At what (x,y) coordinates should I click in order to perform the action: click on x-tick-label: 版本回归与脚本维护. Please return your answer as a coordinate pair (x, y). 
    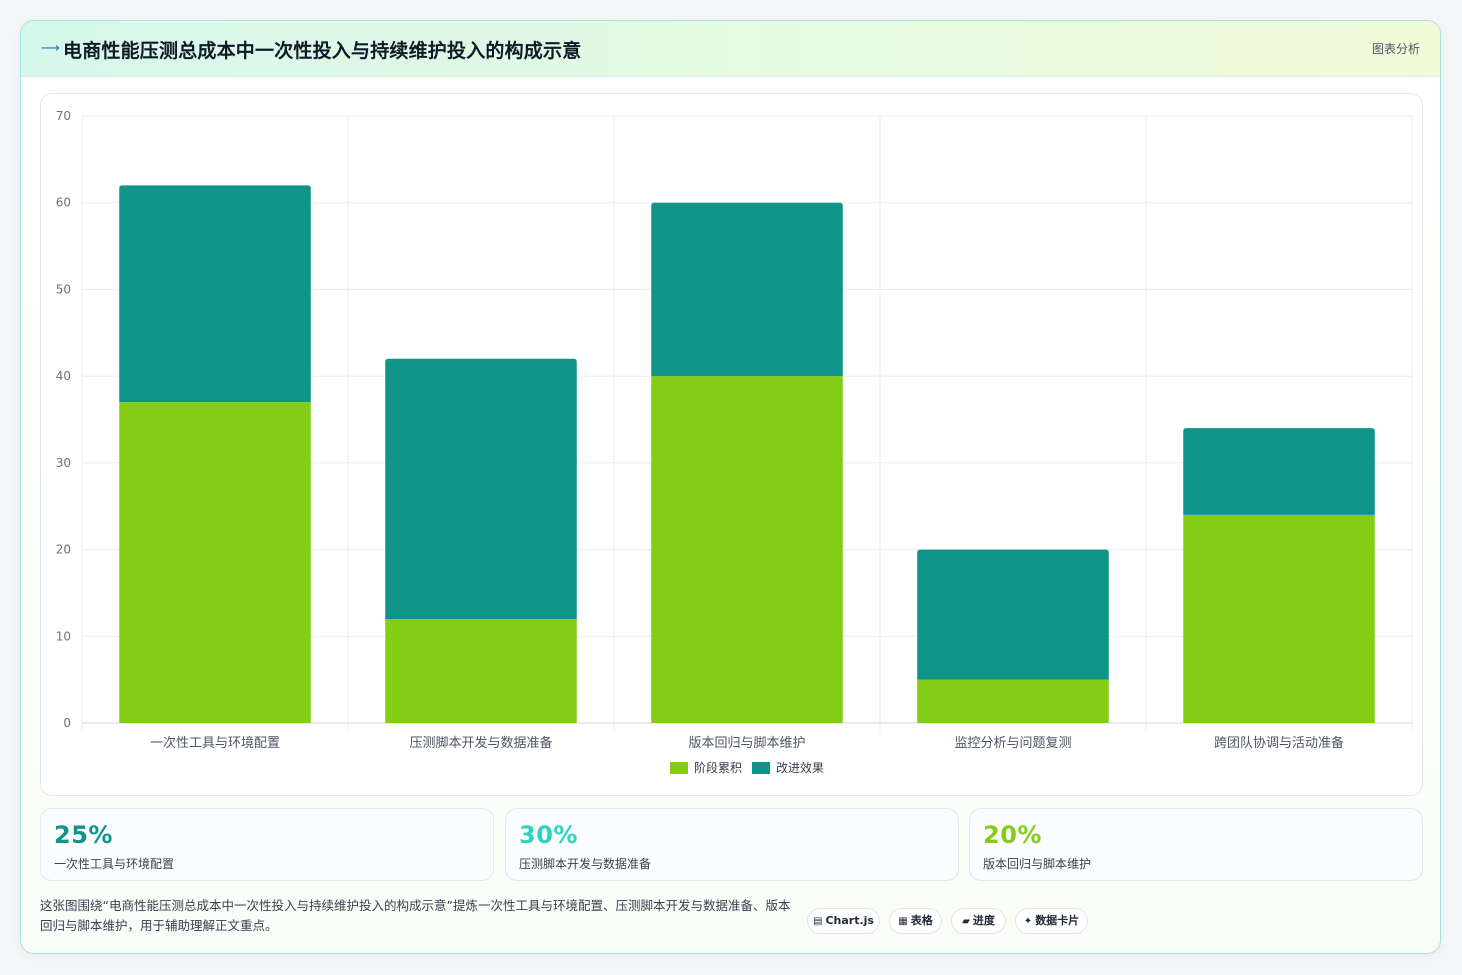
    Looking at the image, I should click on (746, 743).